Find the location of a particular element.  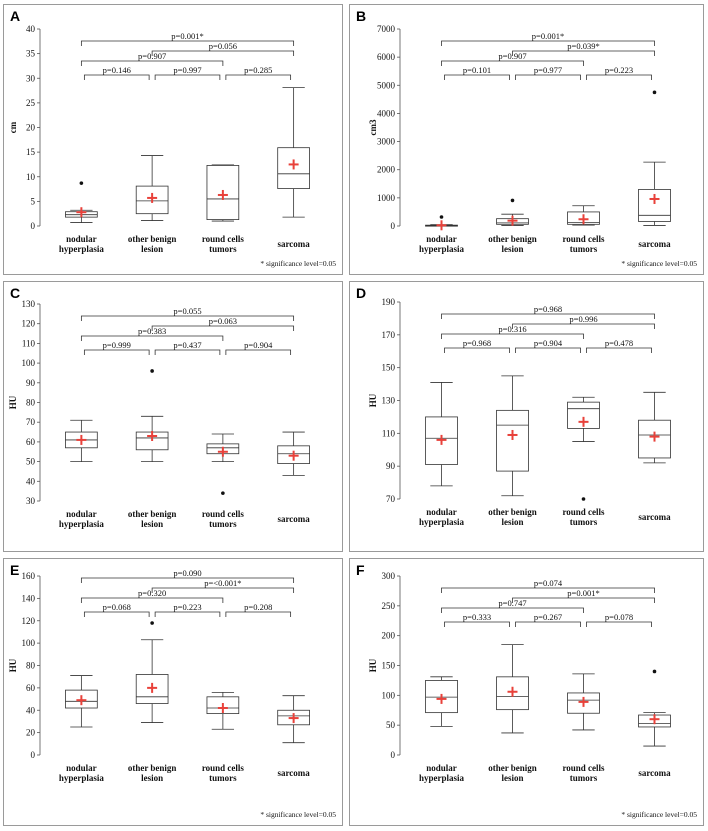

comparison-bracket: p=<0.001* is located at coordinates (223, 585).